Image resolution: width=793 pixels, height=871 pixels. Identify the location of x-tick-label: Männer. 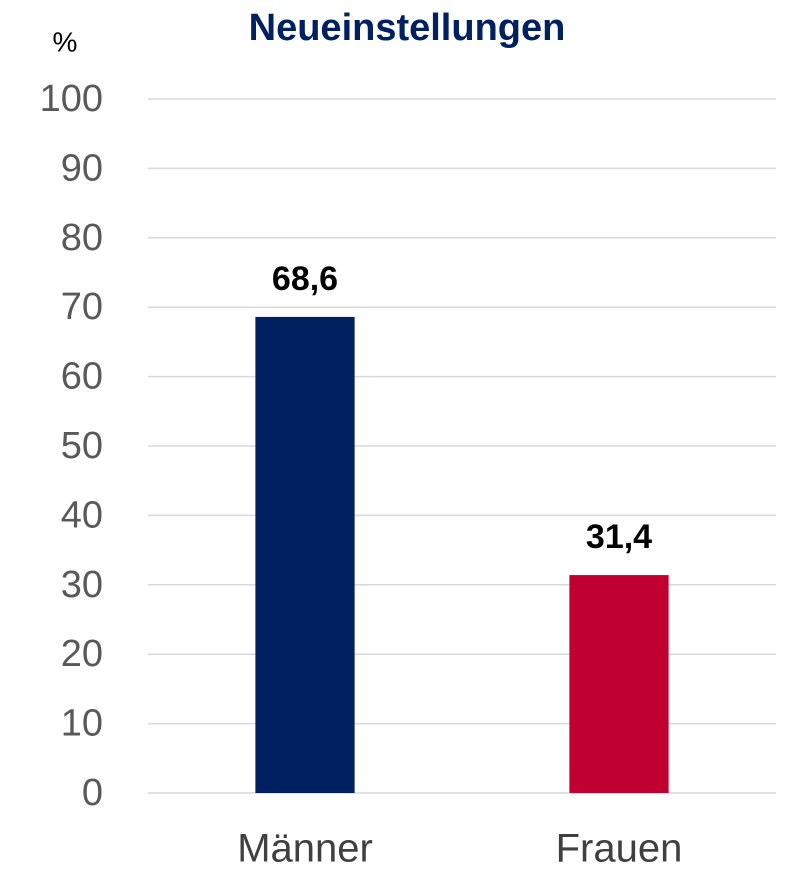
(305, 849).